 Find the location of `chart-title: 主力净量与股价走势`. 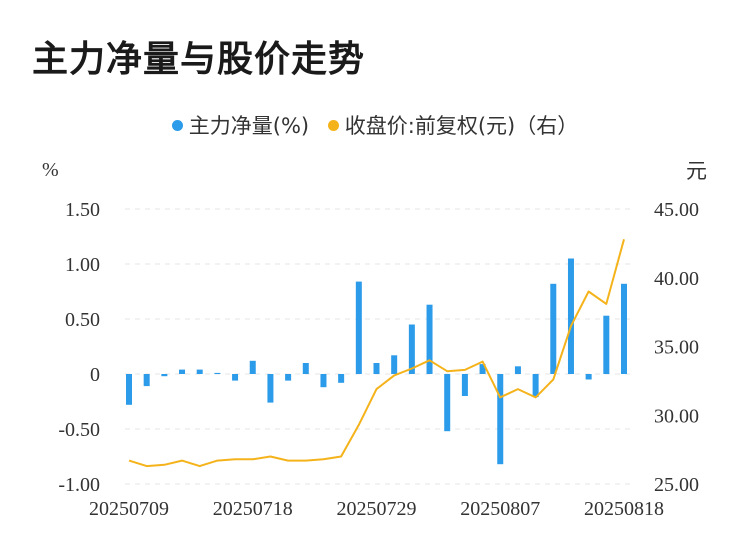

chart-title: 主力净量与股价走势 is located at coordinates (199, 59).